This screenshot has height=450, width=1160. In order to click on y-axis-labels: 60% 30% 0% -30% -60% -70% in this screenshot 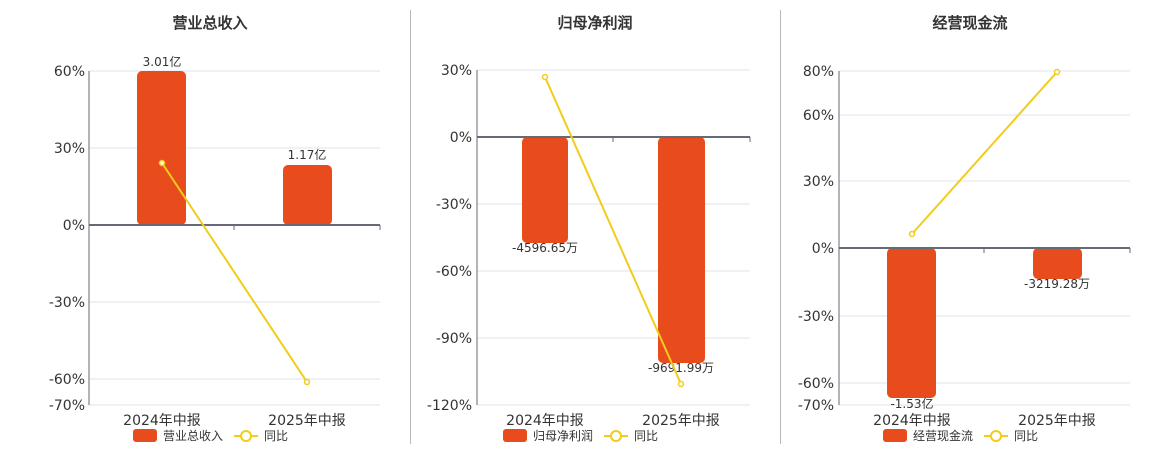, I will do `click(67, 239)`.